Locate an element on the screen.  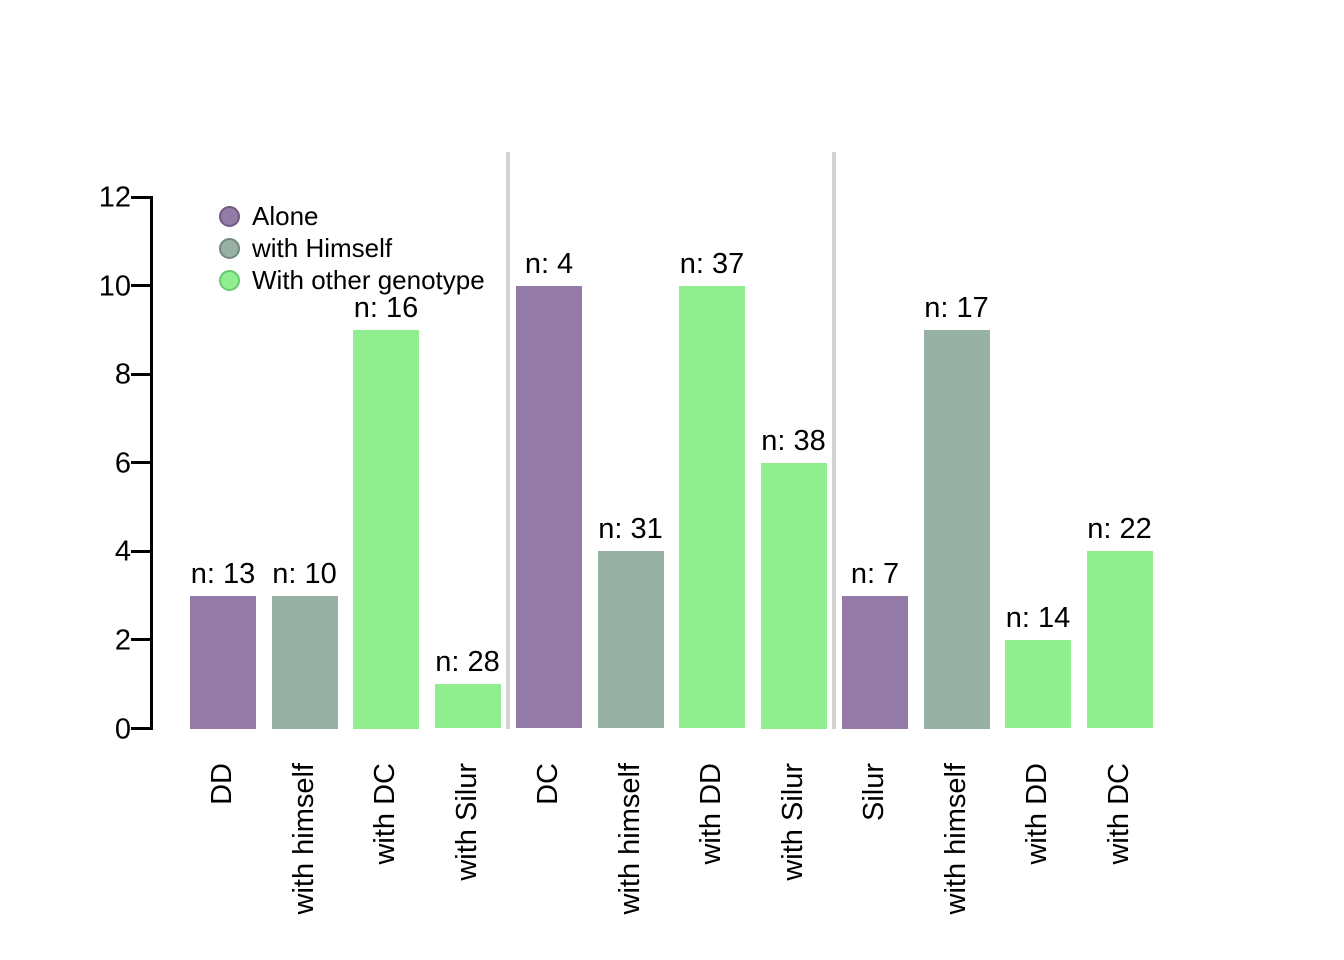
x-category-label: DD is located at coordinates (222, 784).